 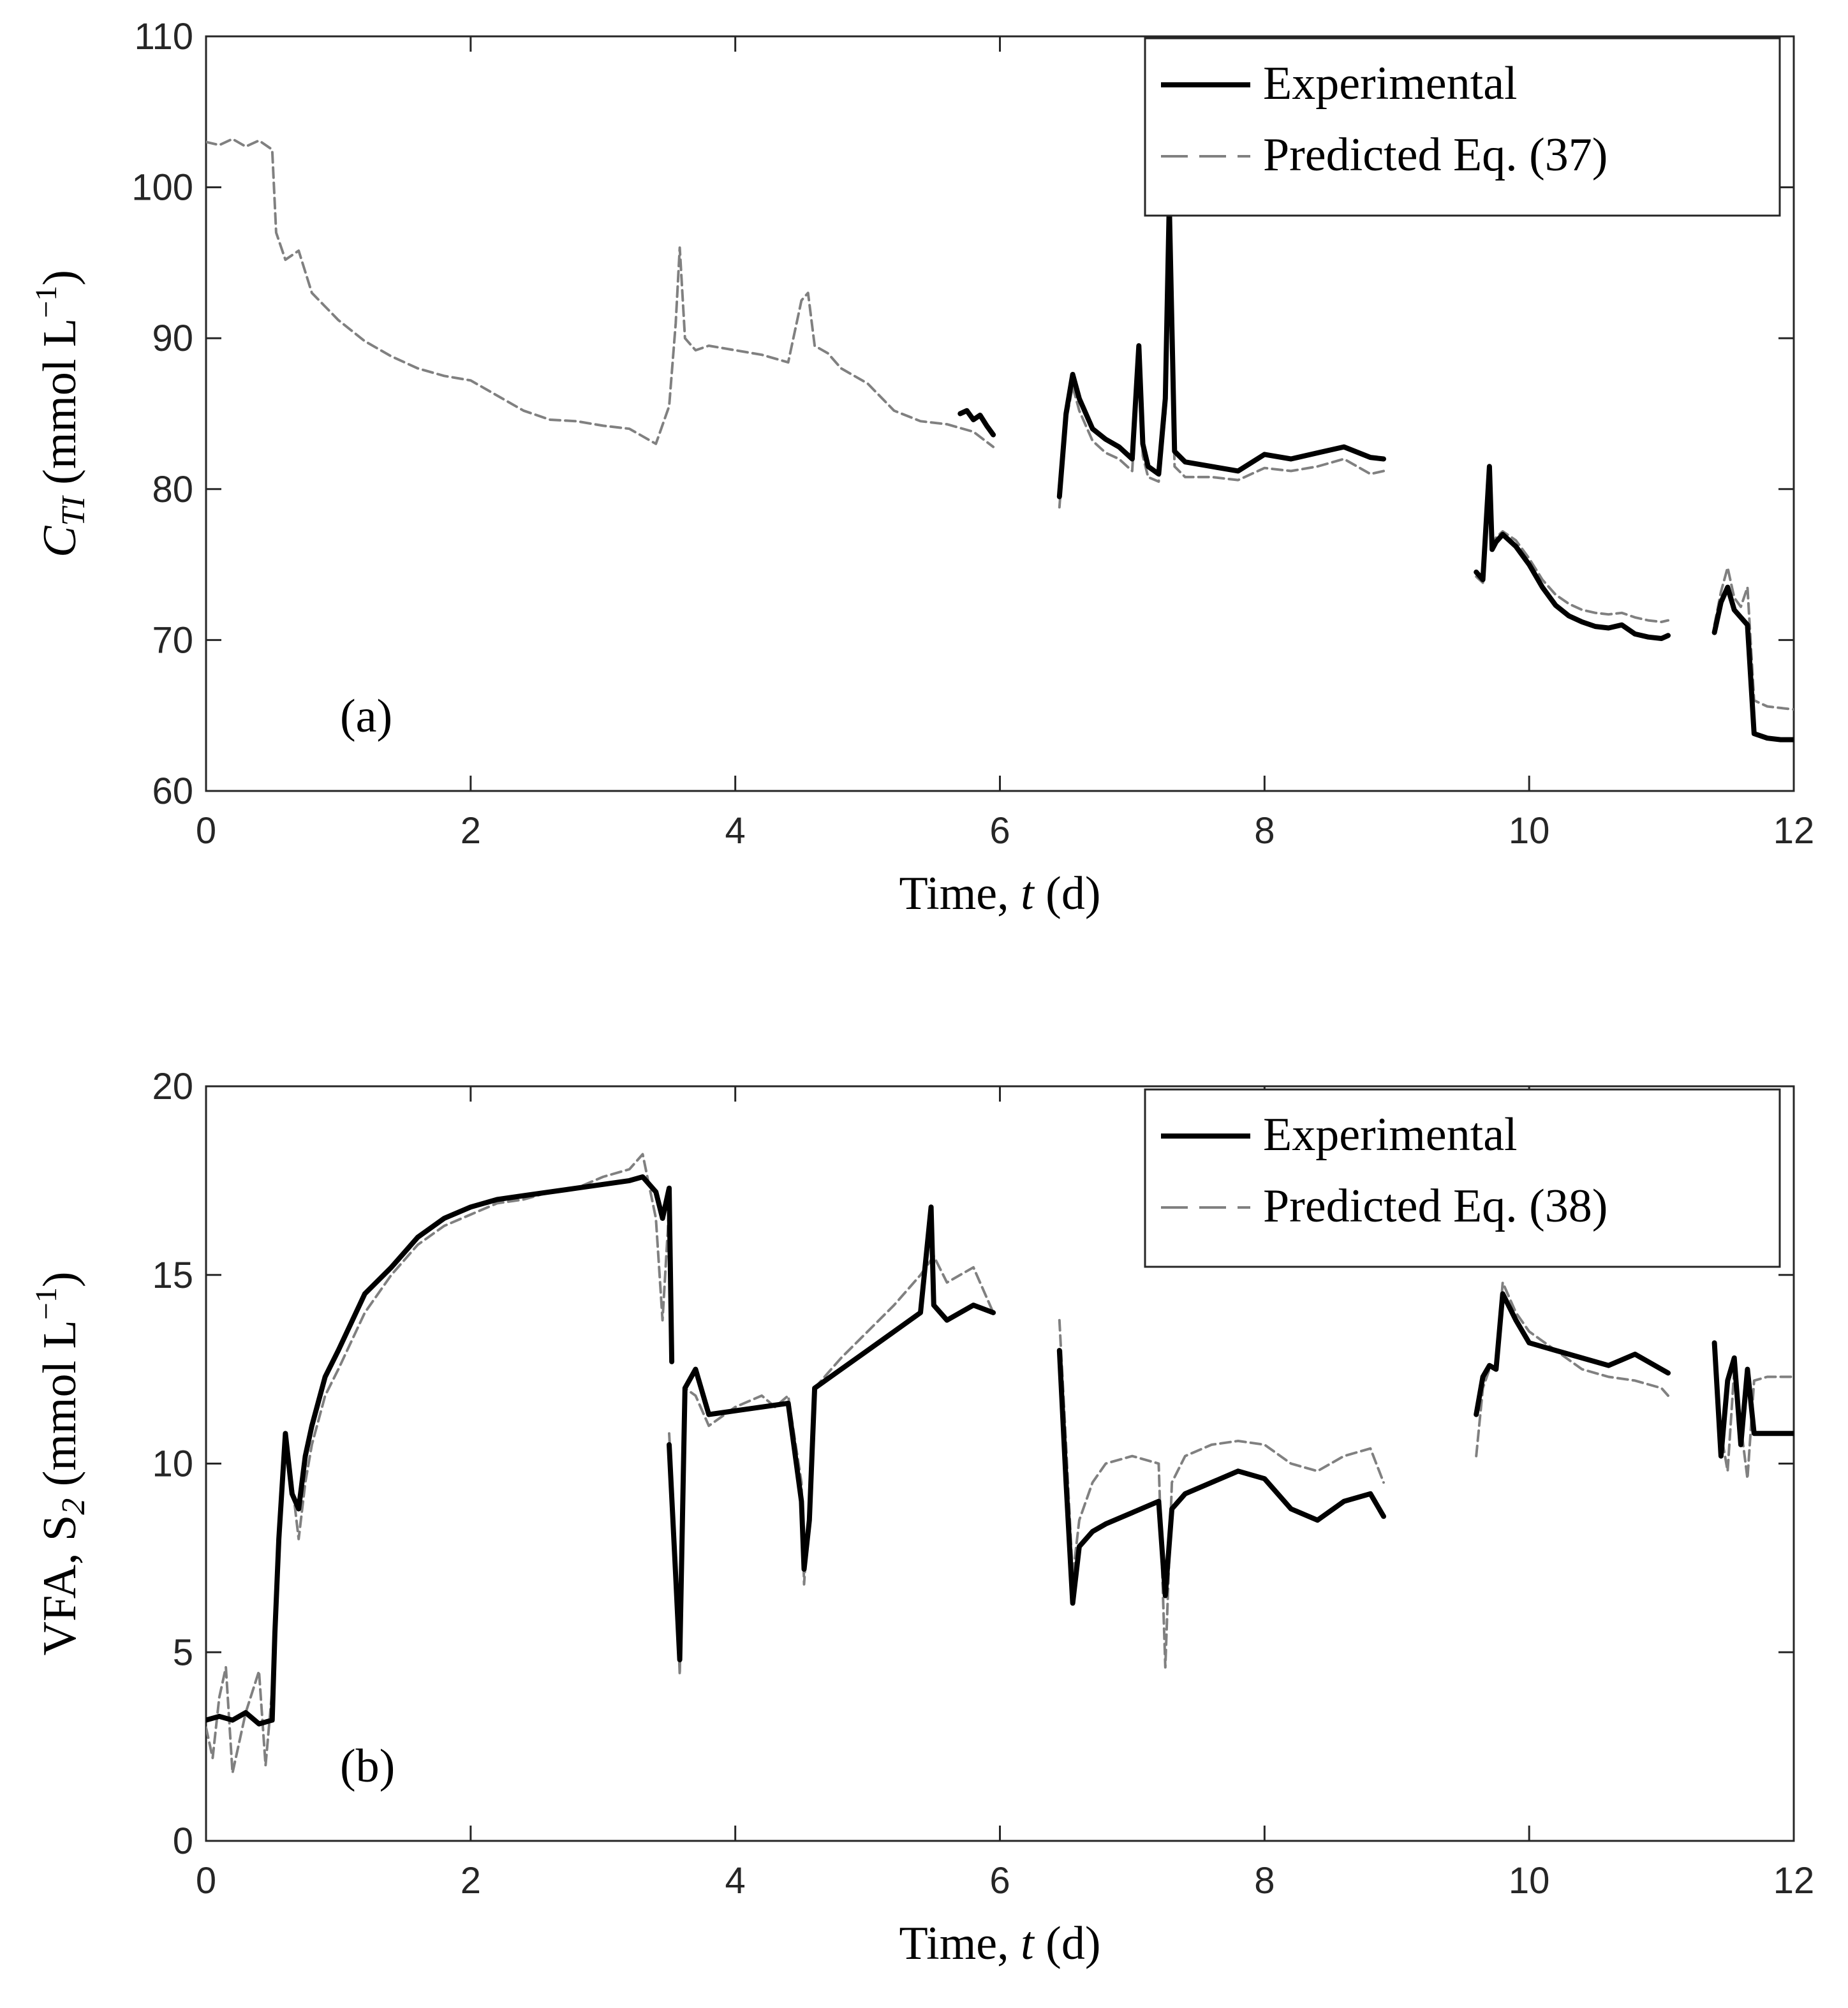 I want to click on legend-label: Predicted Eq. (37), so click(x=1435, y=155).